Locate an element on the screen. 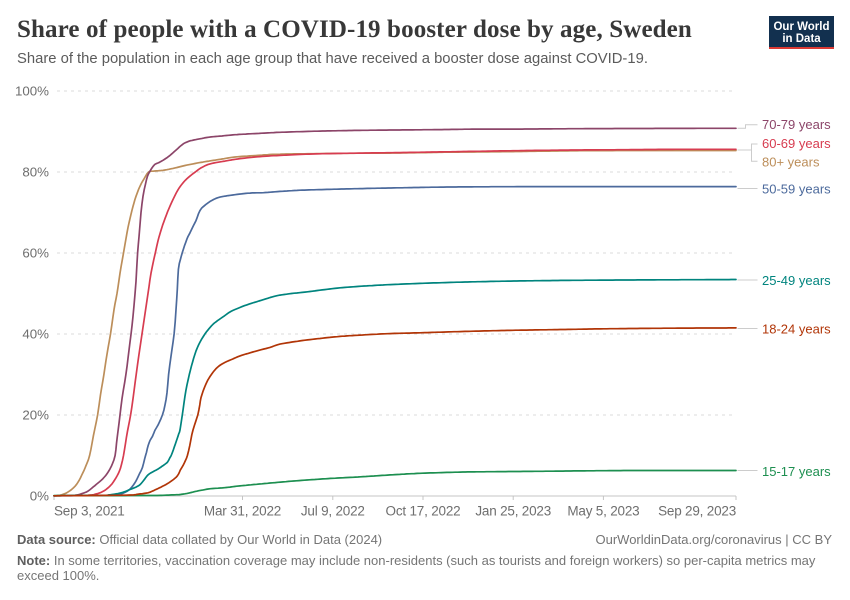  svg-text: 100% is located at coordinates (32, 90).